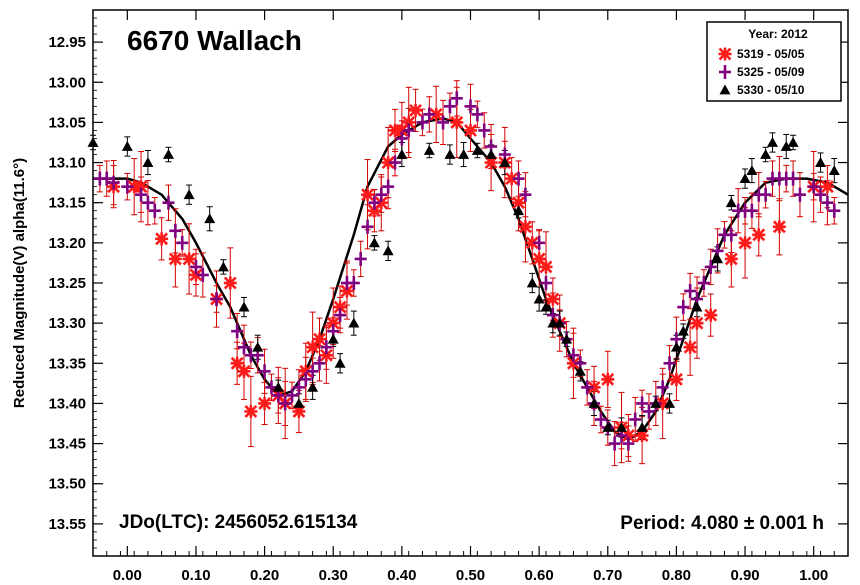  I want to click on y-tick-label: 13.30, so click(67, 323).